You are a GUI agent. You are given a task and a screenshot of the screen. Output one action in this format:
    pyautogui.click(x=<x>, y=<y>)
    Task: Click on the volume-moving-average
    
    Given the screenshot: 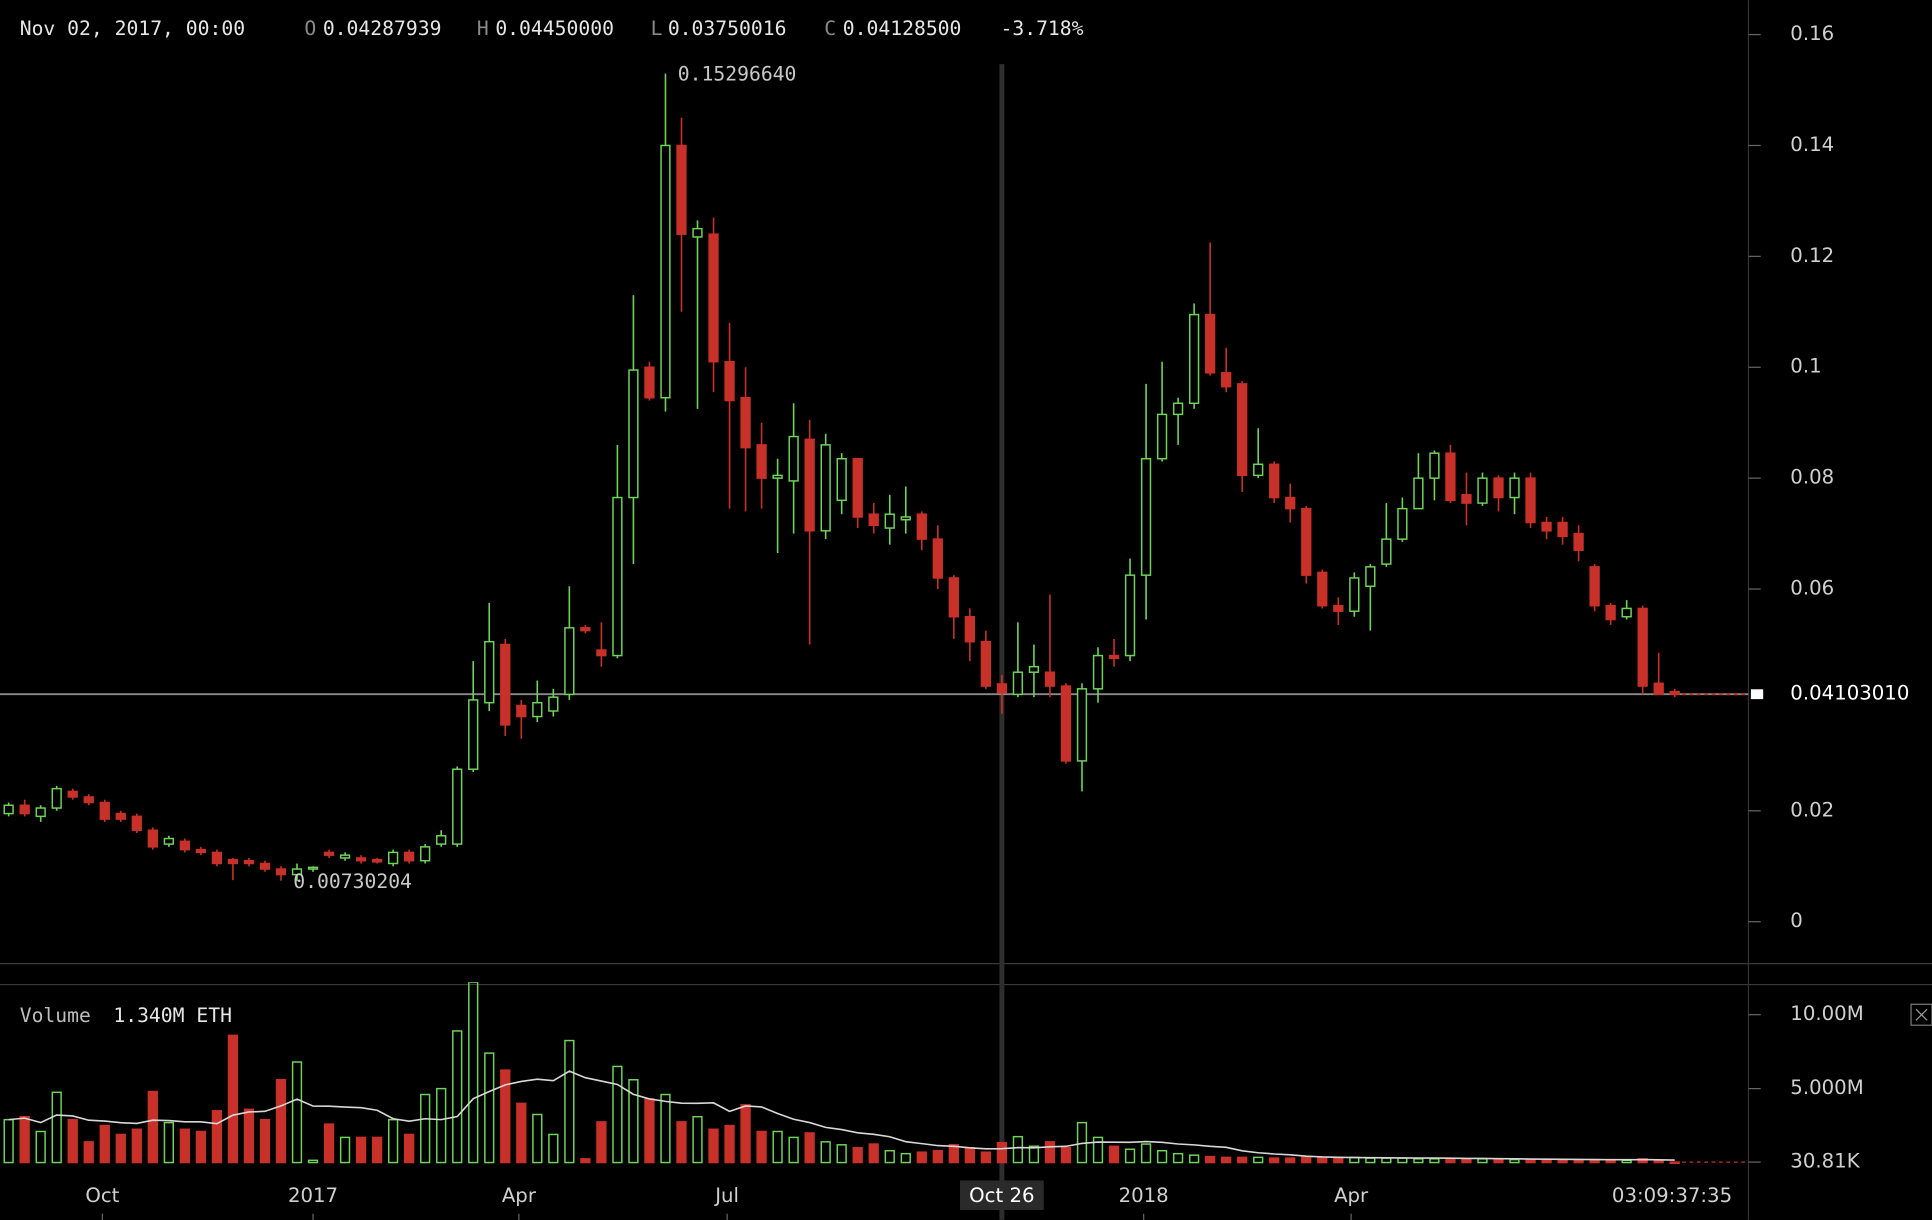 What is the action you would take?
    pyautogui.click(x=841, y=1115)
    